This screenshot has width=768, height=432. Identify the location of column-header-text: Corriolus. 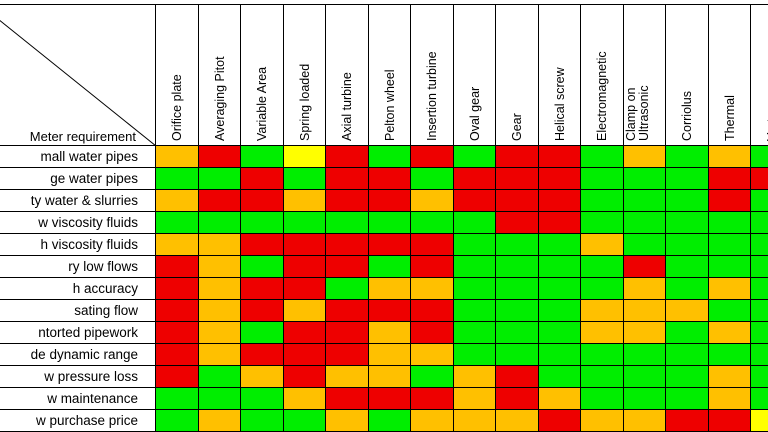
(687, 115).